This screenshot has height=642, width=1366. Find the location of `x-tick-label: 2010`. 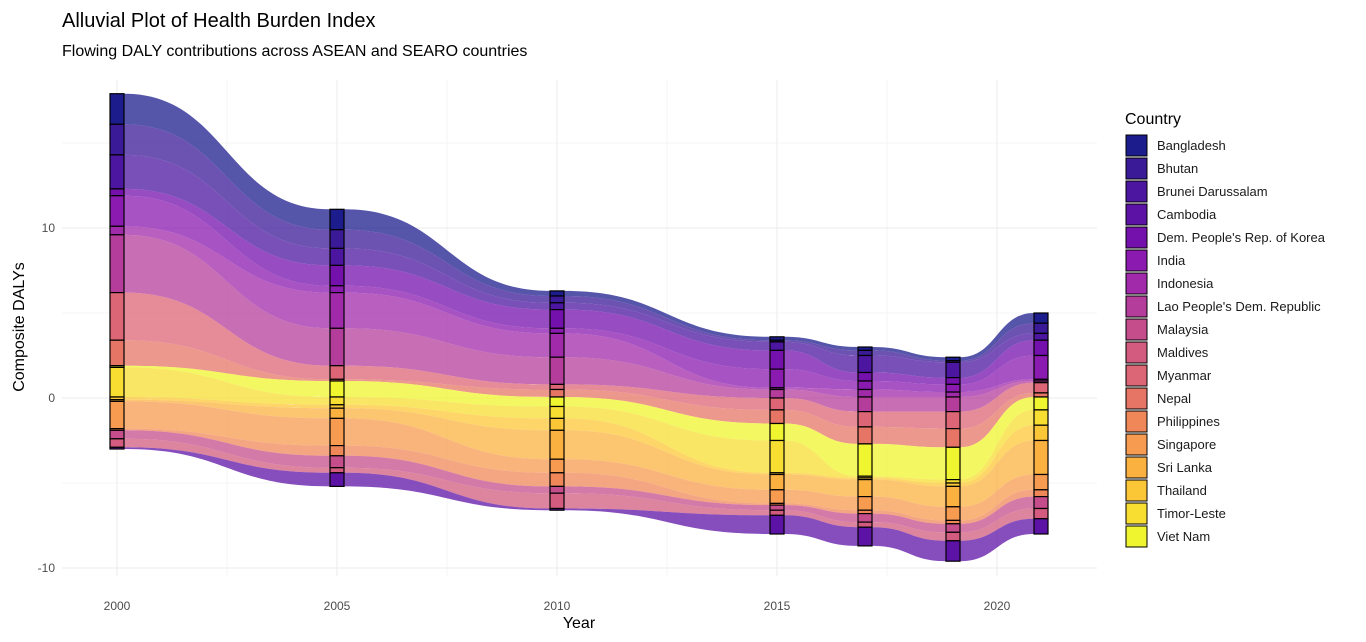

x-tick-label: 2010 is located at coordinates (557, 606).